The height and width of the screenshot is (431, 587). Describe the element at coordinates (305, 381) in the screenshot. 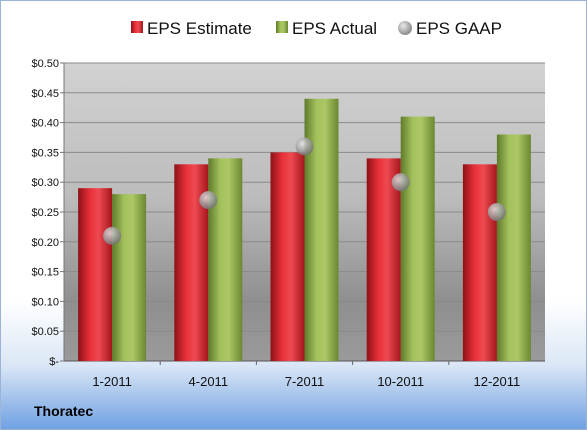

I see `x-tick-label: 7-2011` at that location.